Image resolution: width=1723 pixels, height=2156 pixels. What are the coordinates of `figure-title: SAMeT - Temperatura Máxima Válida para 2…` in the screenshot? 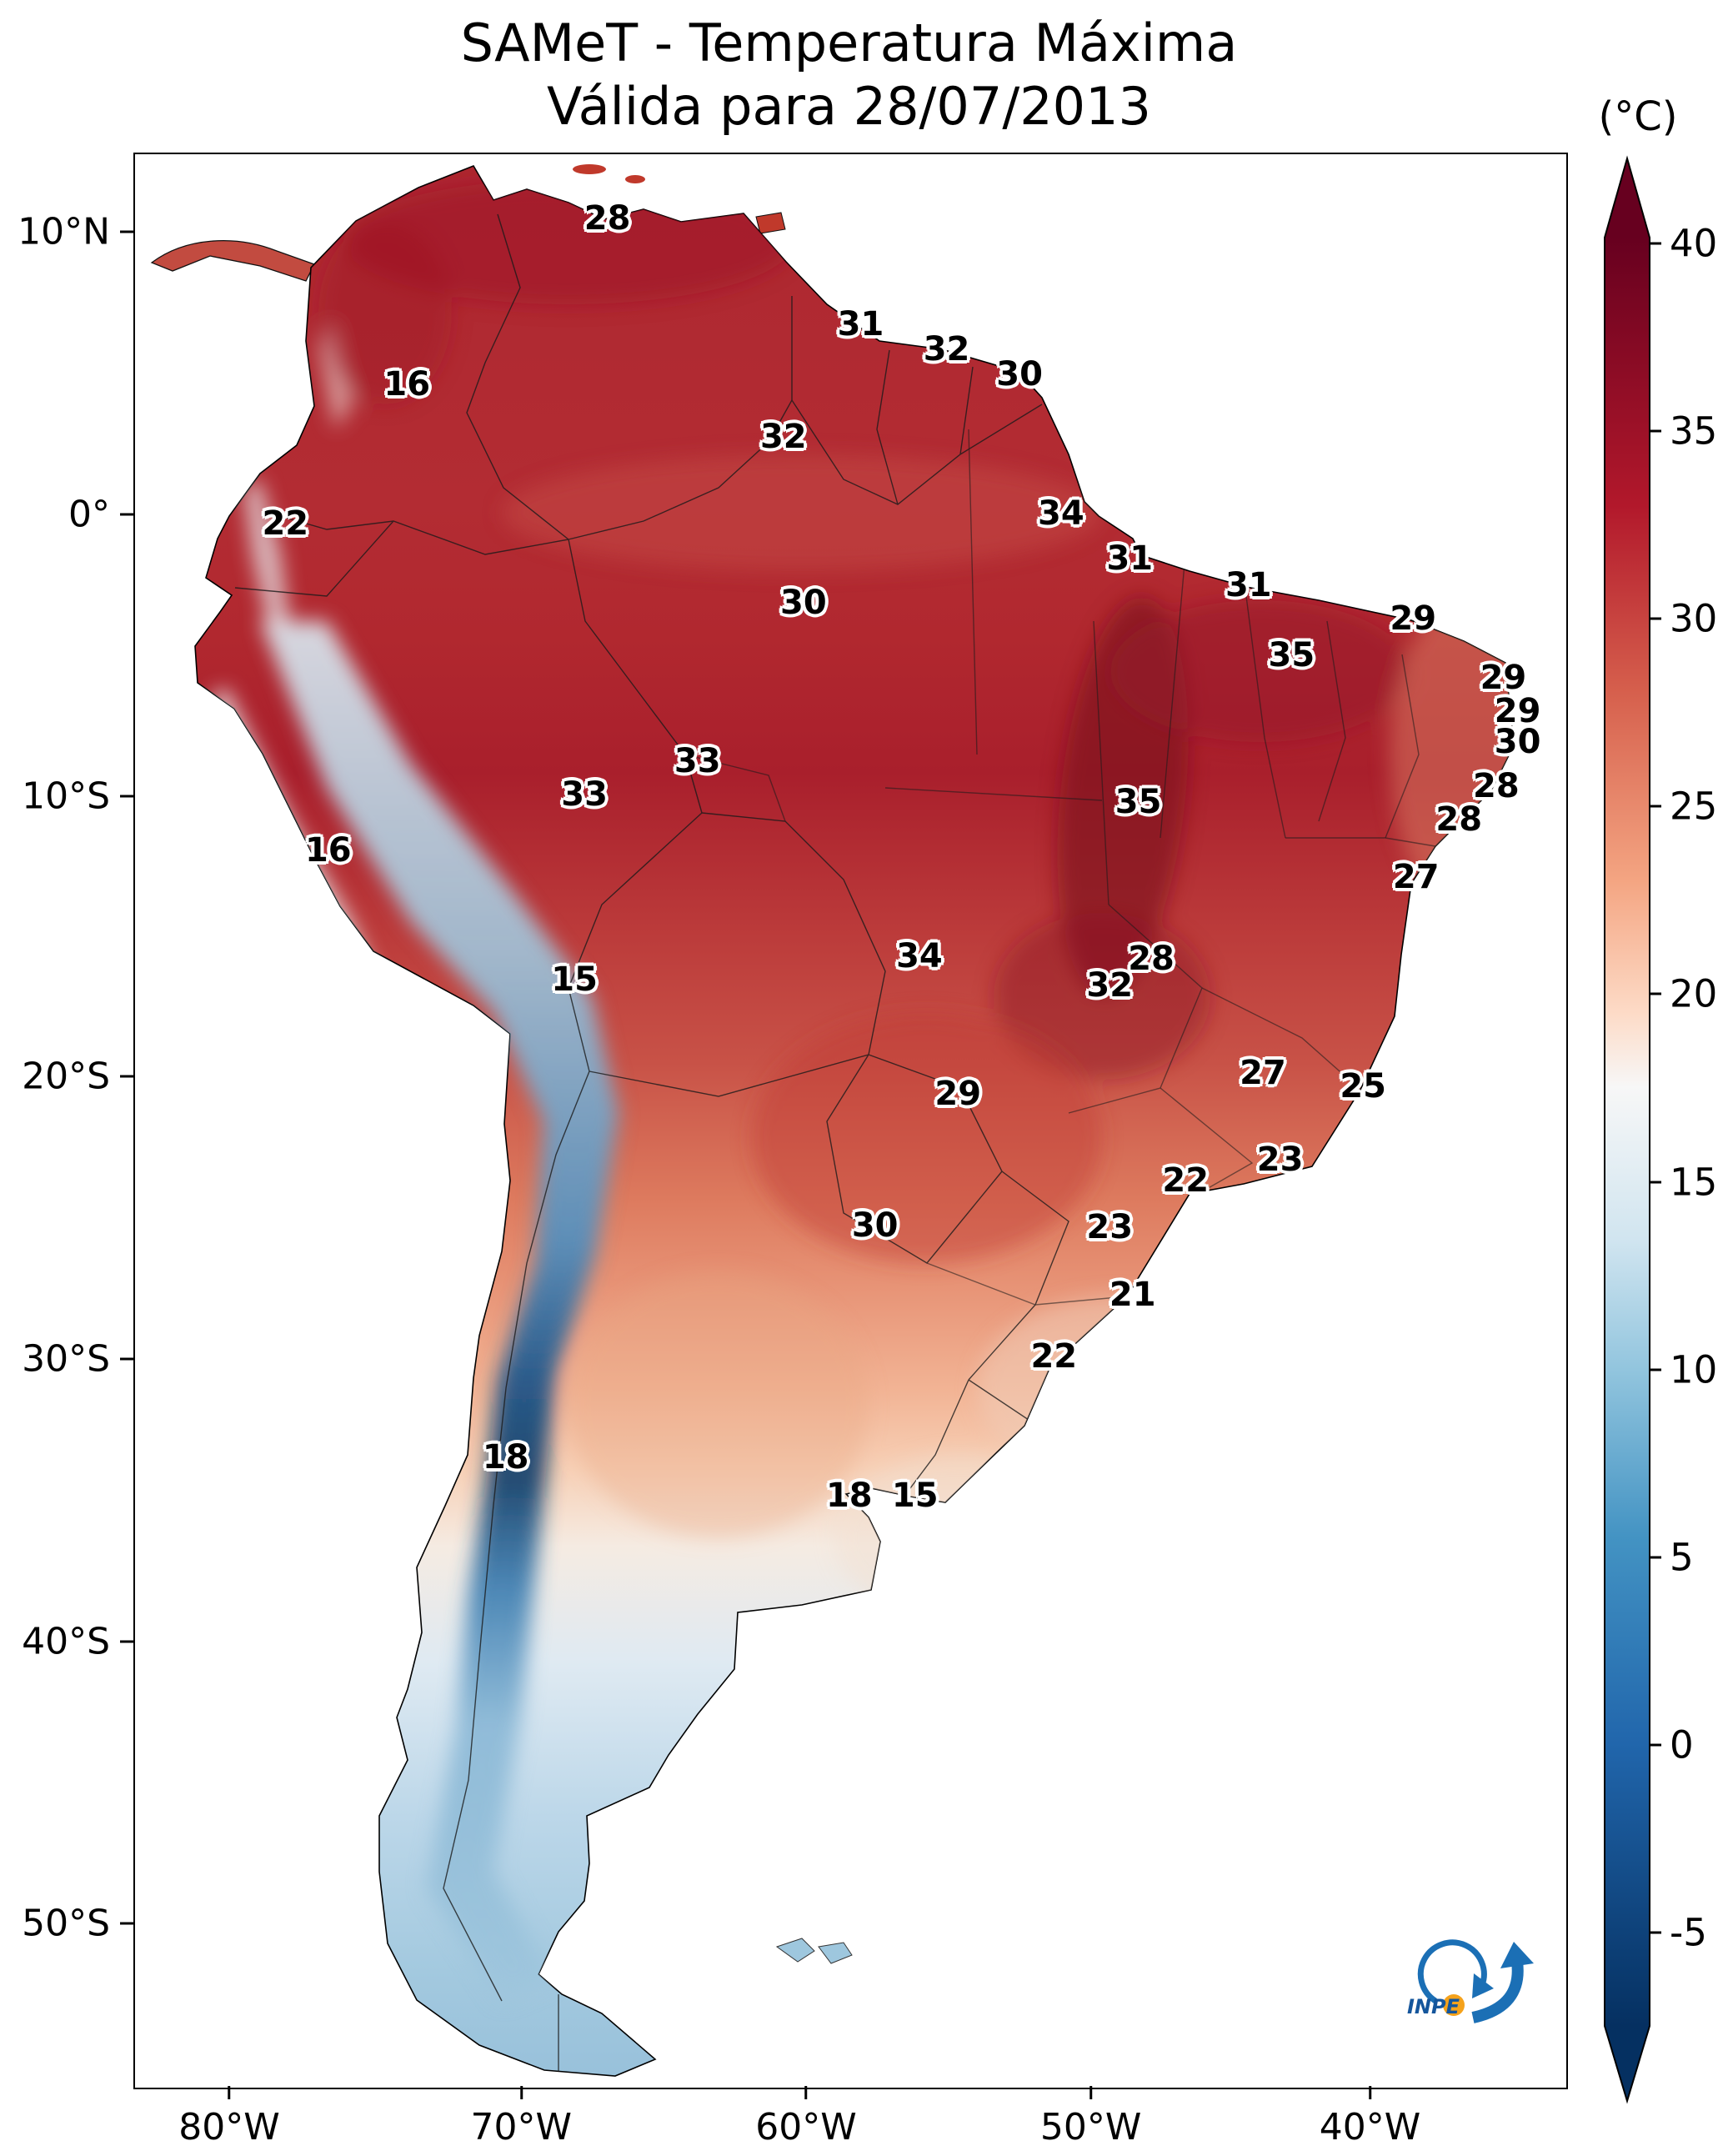 It's located at (849, 75).